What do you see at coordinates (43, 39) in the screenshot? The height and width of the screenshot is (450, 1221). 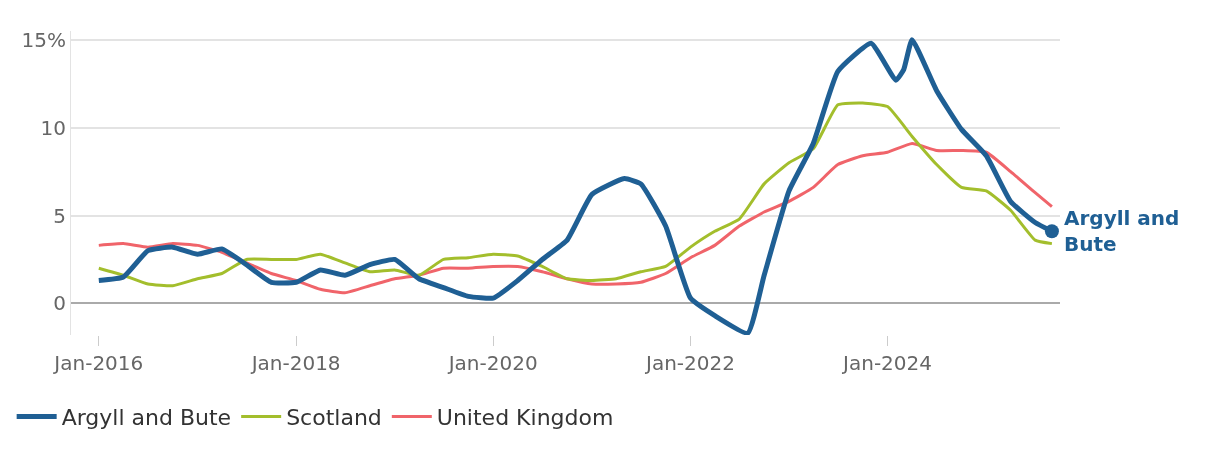 I see `y-tick-label: 15%` at bounding box center [43, 39].